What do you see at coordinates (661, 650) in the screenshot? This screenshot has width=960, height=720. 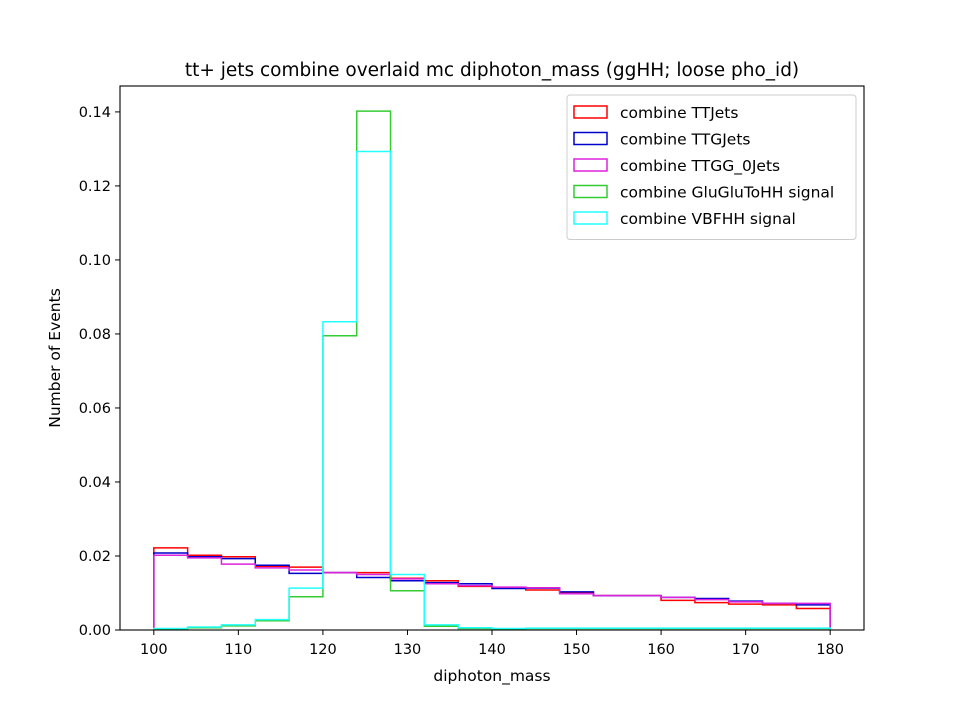 I see `x-tick-label: 160` at bounding box center [661, 650].